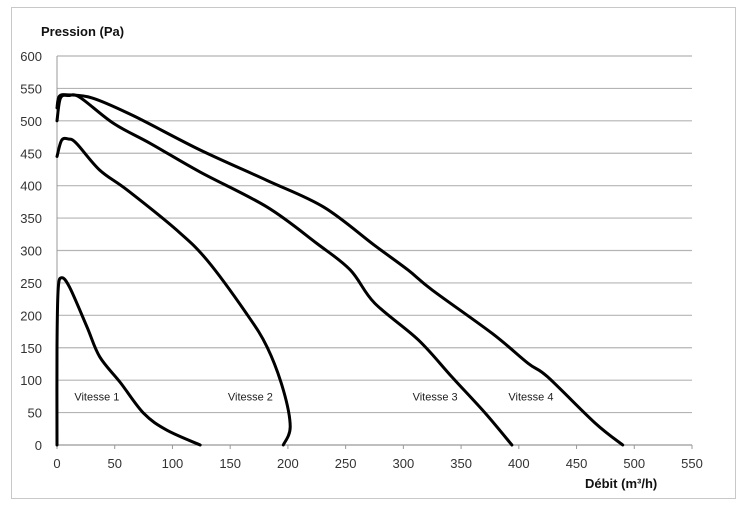  I want to click on y-tick-label: 300, so click(31, 251).